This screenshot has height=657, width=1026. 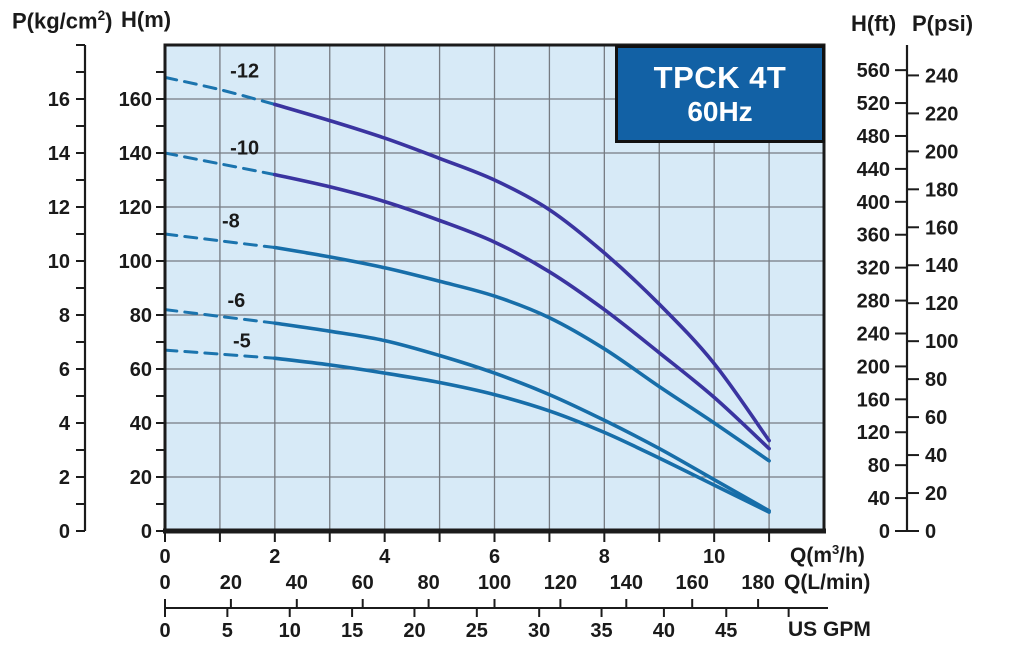 What do you see at coordinates (757, 583) in the screenshot?
I see `q-lmin-tick-label: 180` at bounding box center [757, 583].